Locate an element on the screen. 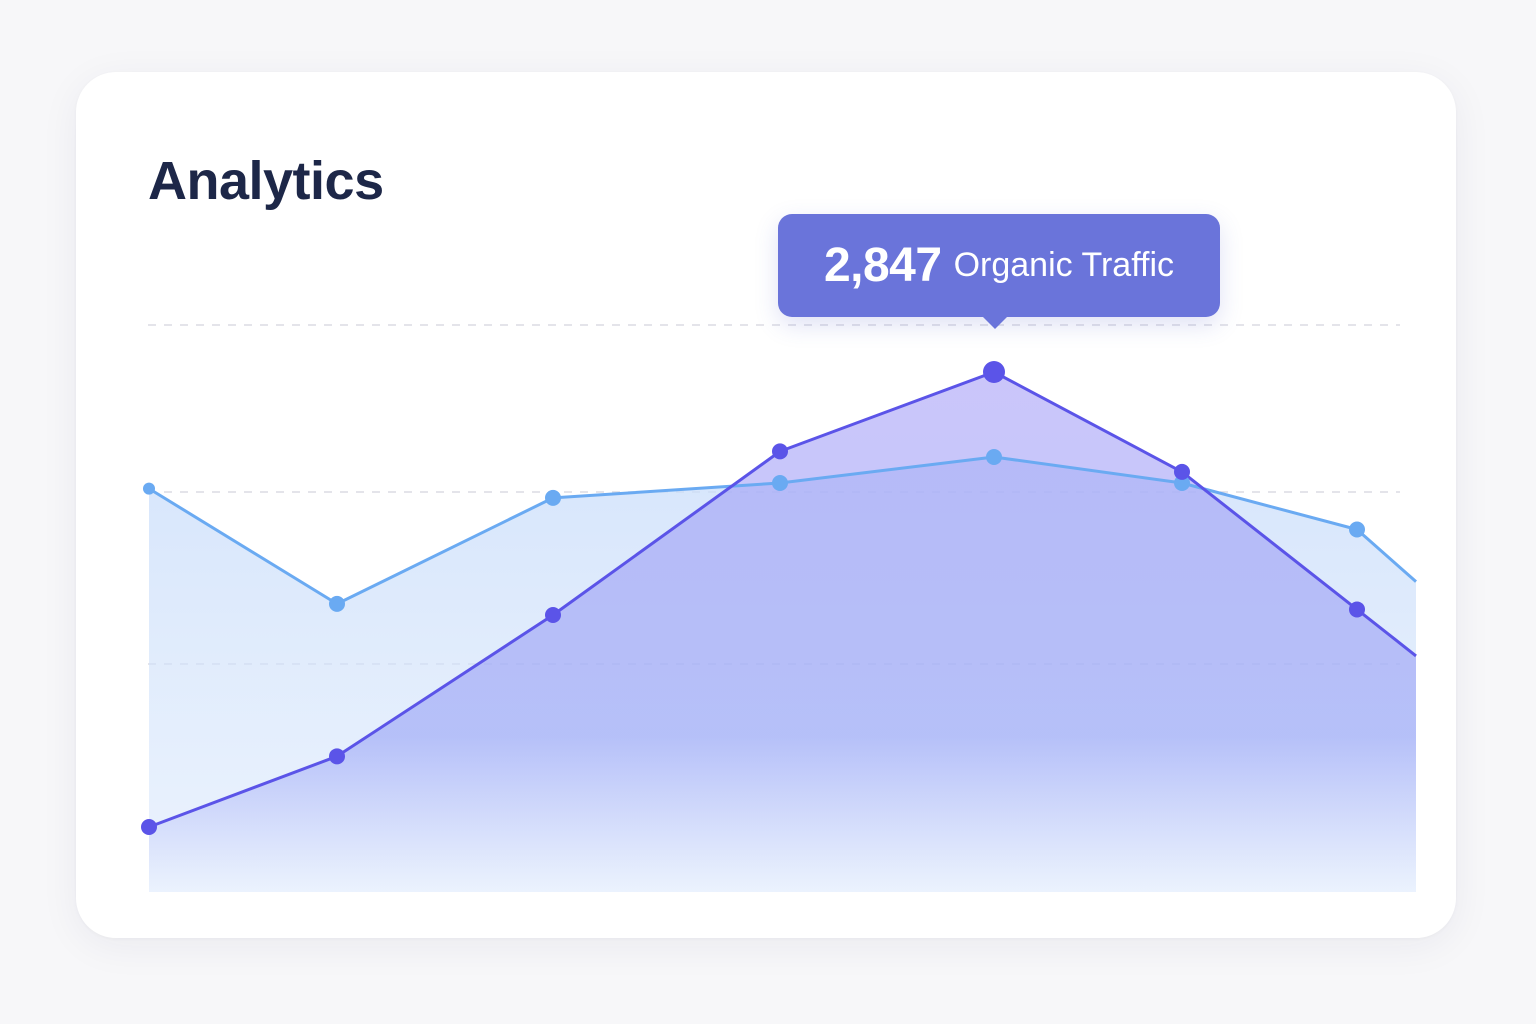 The image size is (1536, 1024). card-title: Analytics is located at coordinates (266, 181).